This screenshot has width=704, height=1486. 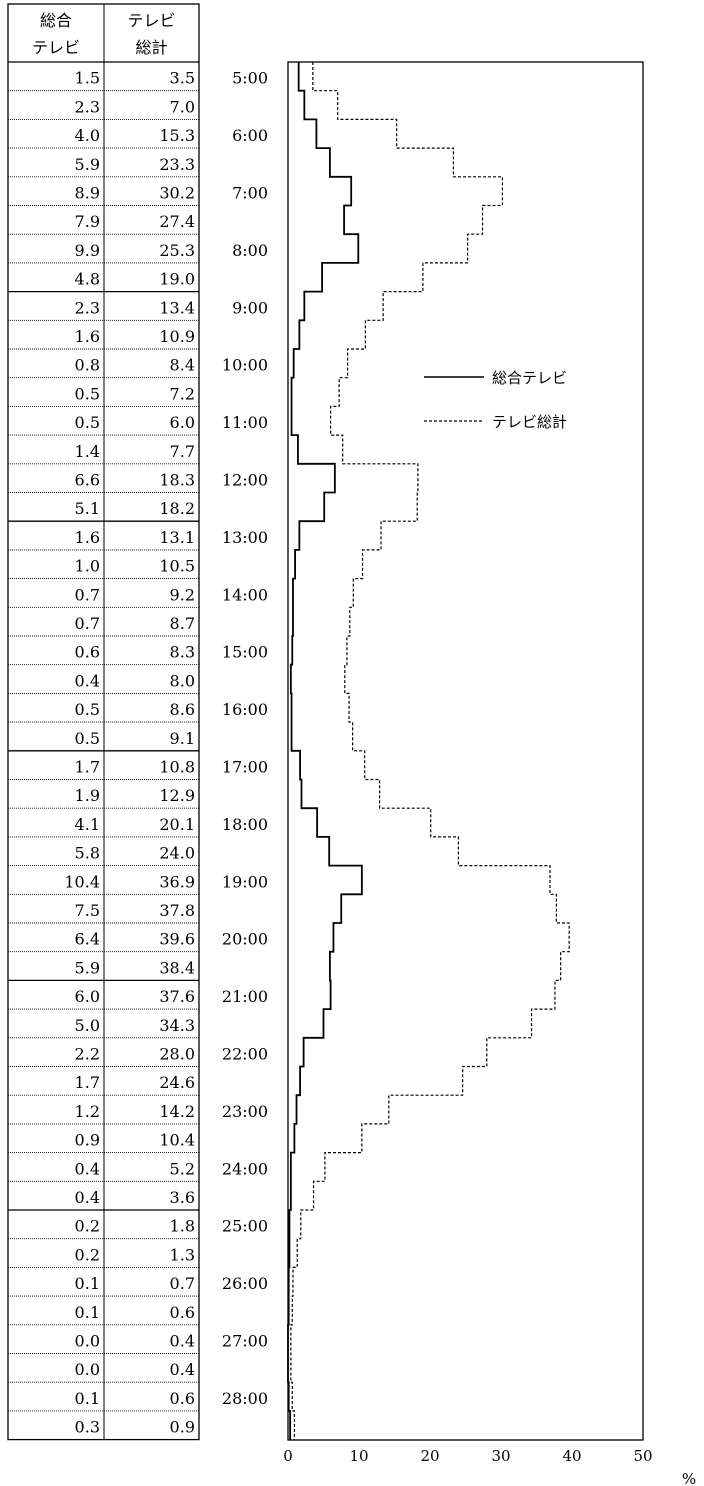 I want to click on table-cell-series1: 2.3, so click(x=87, y=307).